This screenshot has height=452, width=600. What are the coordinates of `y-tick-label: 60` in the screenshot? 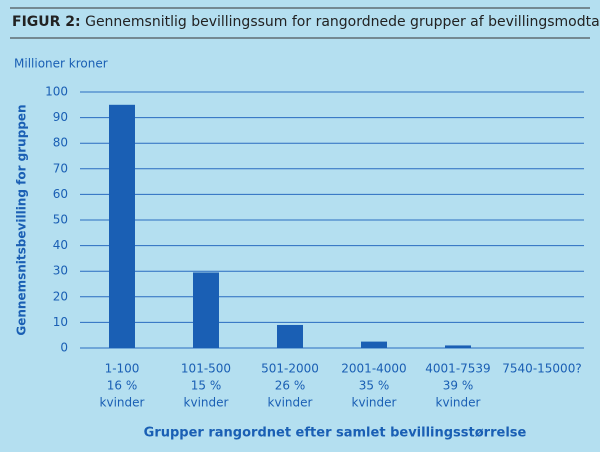 It's located at (60, 194).